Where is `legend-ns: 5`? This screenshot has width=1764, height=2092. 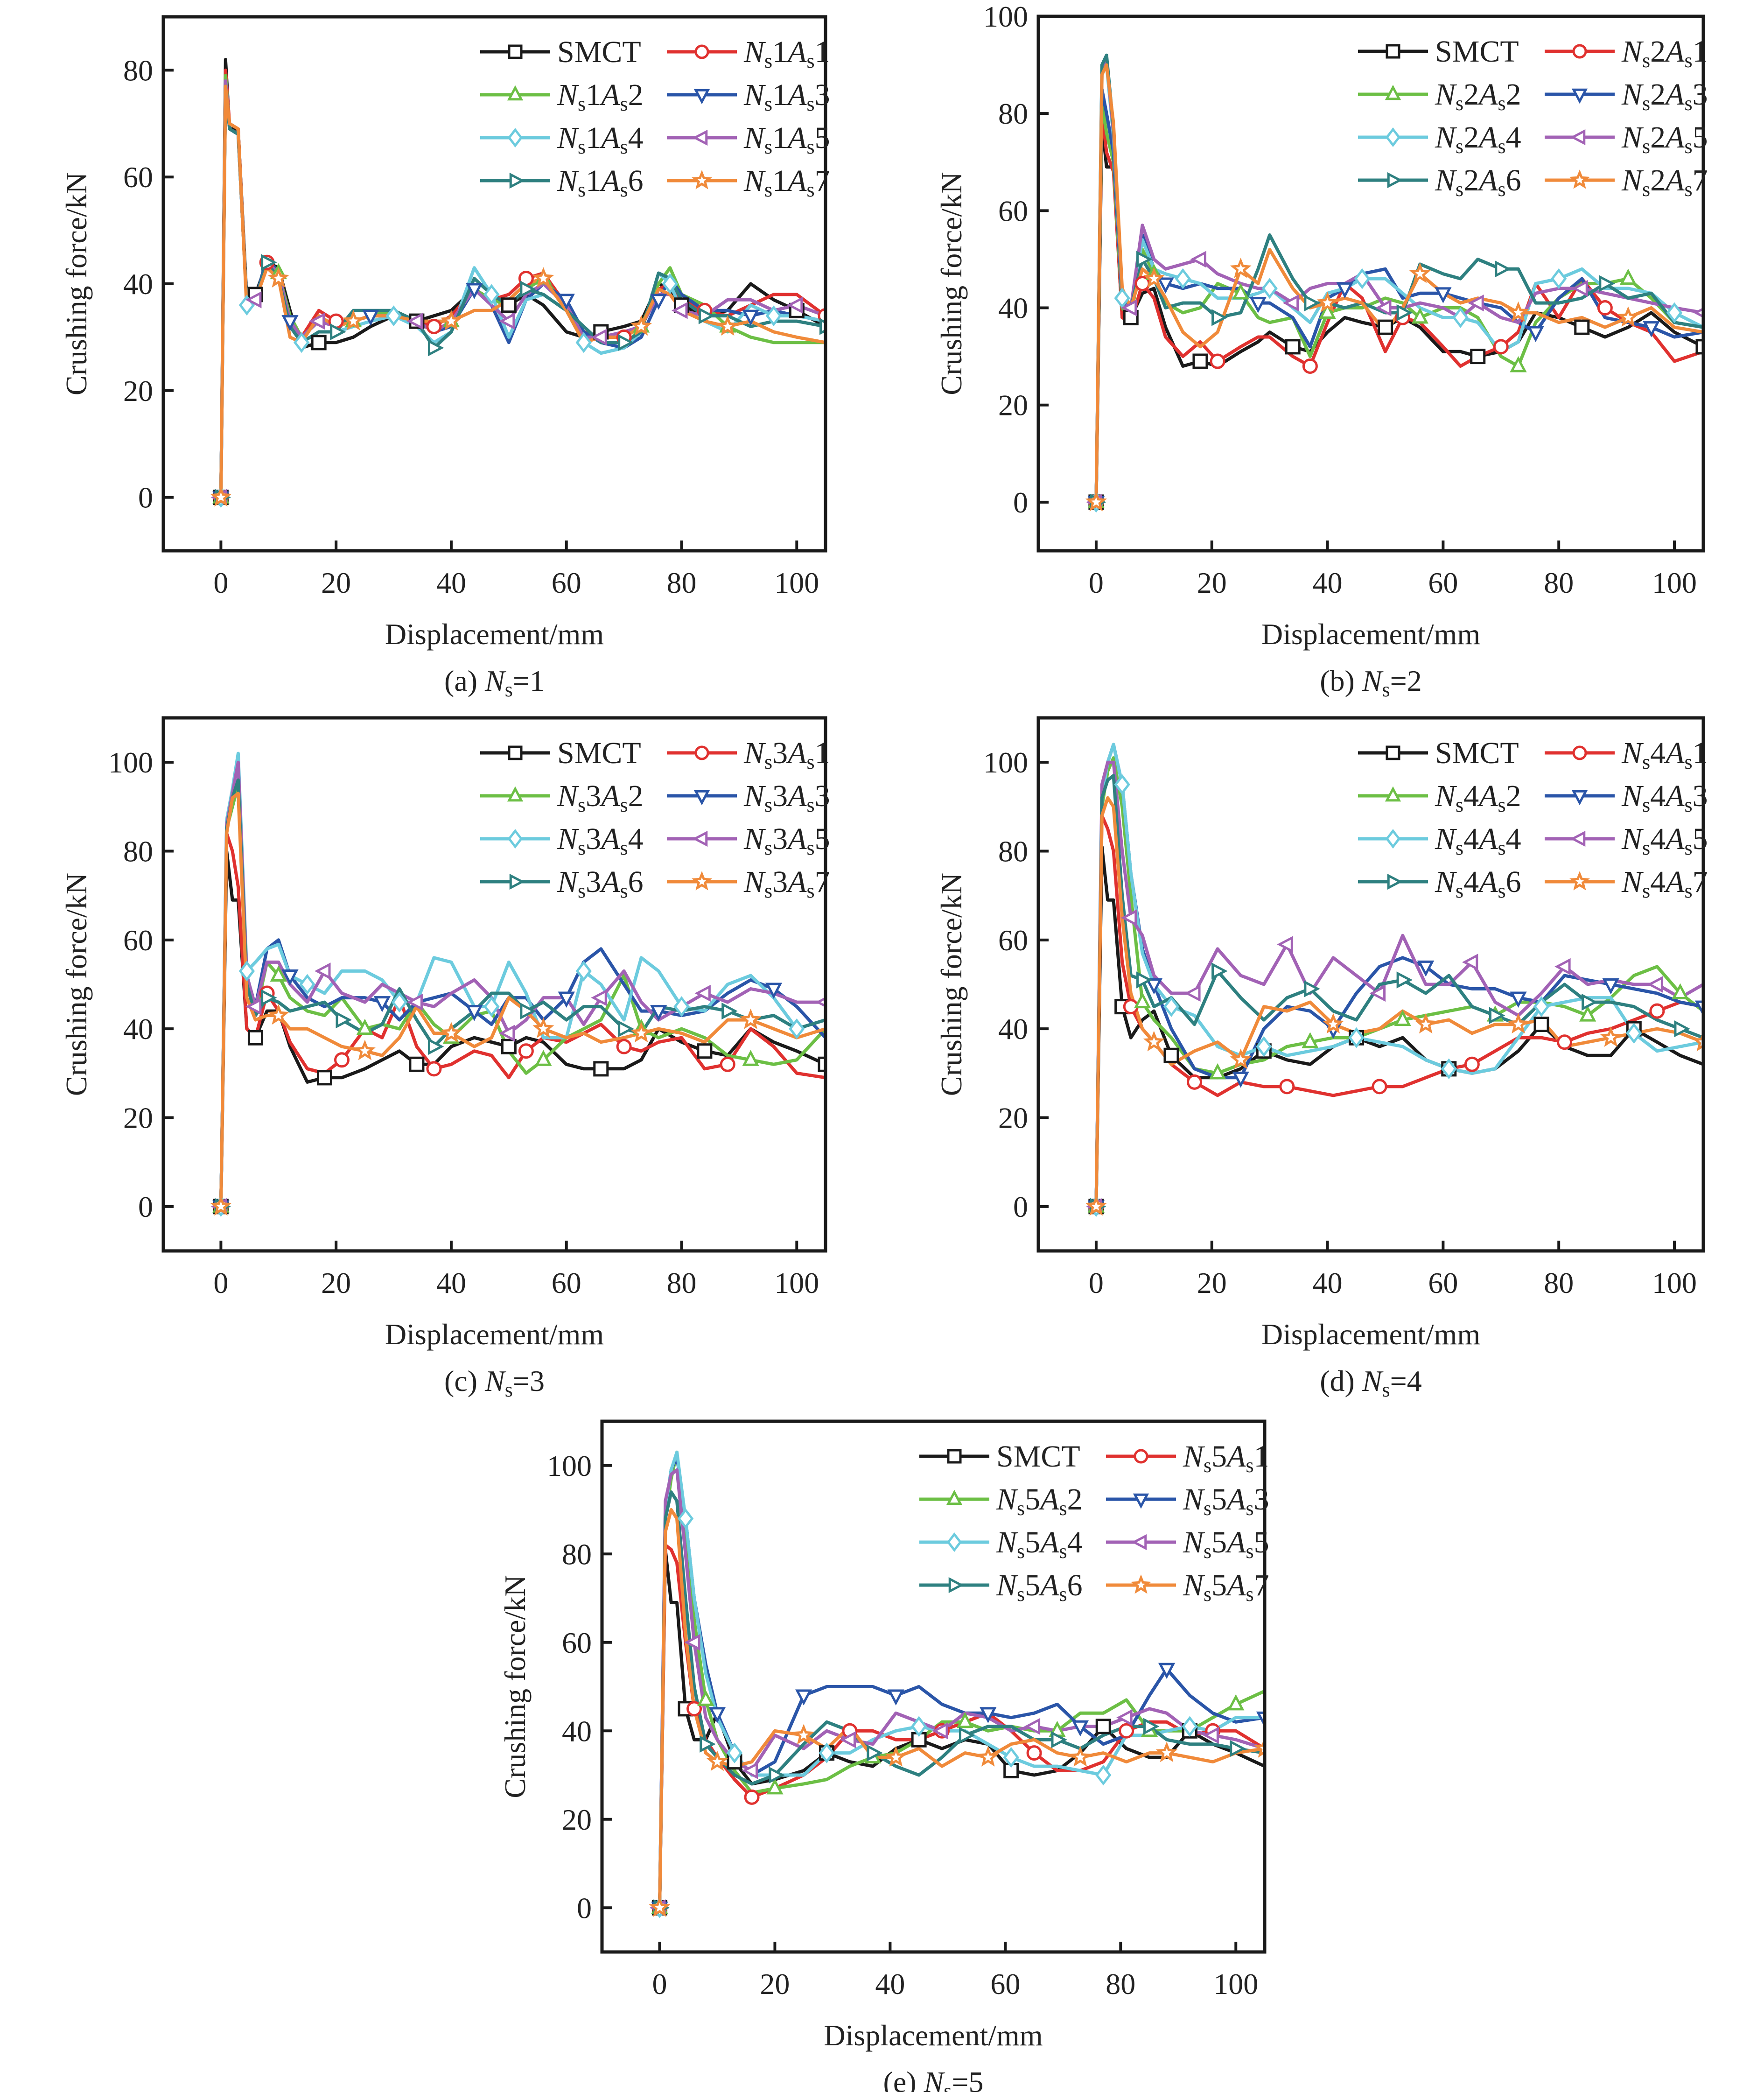
legend-ns: 5 is located at coordinates (1219, 1585).